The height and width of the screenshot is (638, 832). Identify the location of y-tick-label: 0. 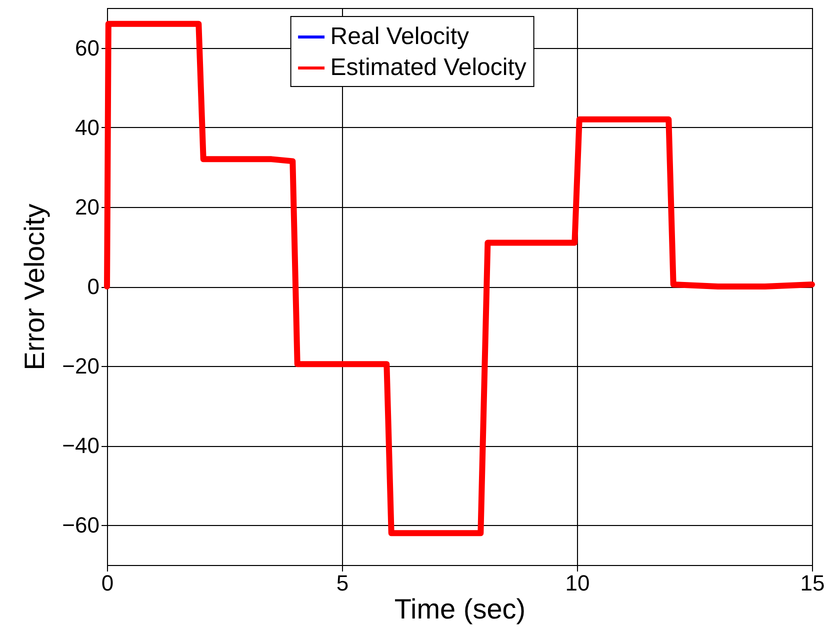
(93, 286).